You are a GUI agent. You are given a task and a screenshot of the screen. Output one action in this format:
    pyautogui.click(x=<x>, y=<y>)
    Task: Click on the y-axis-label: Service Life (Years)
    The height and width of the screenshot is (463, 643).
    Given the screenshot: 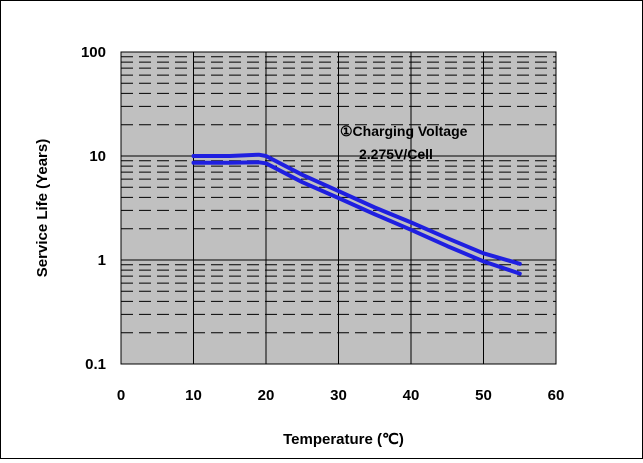 What is the action you would take?
    pyautogui.click(x=42, y=208)
    